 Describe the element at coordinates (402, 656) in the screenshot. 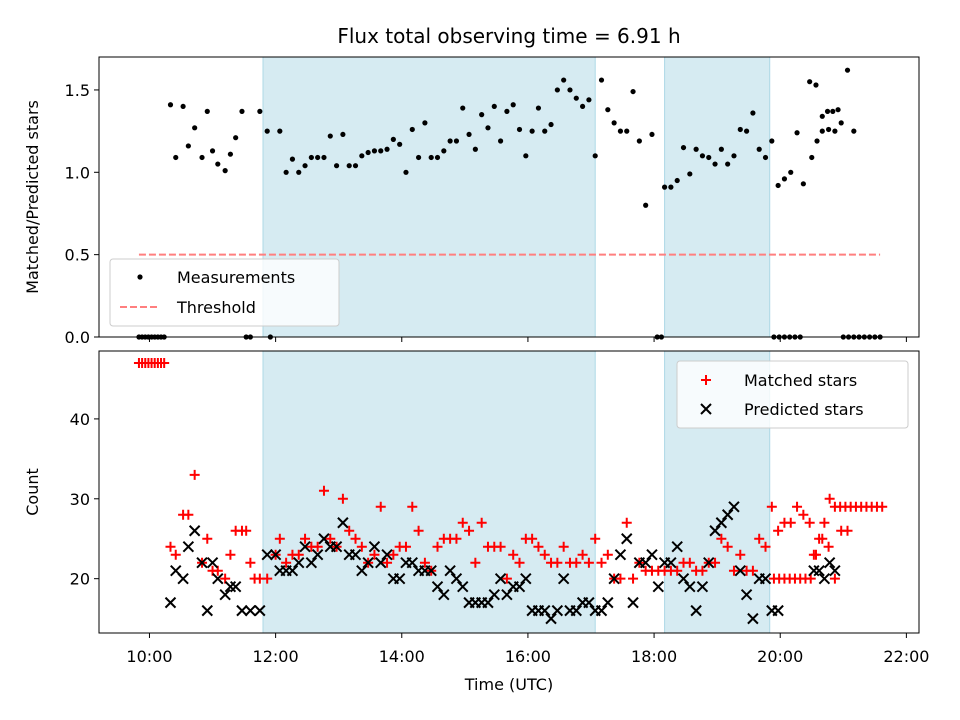

I see `x-tick-label: 14:00` at that location.